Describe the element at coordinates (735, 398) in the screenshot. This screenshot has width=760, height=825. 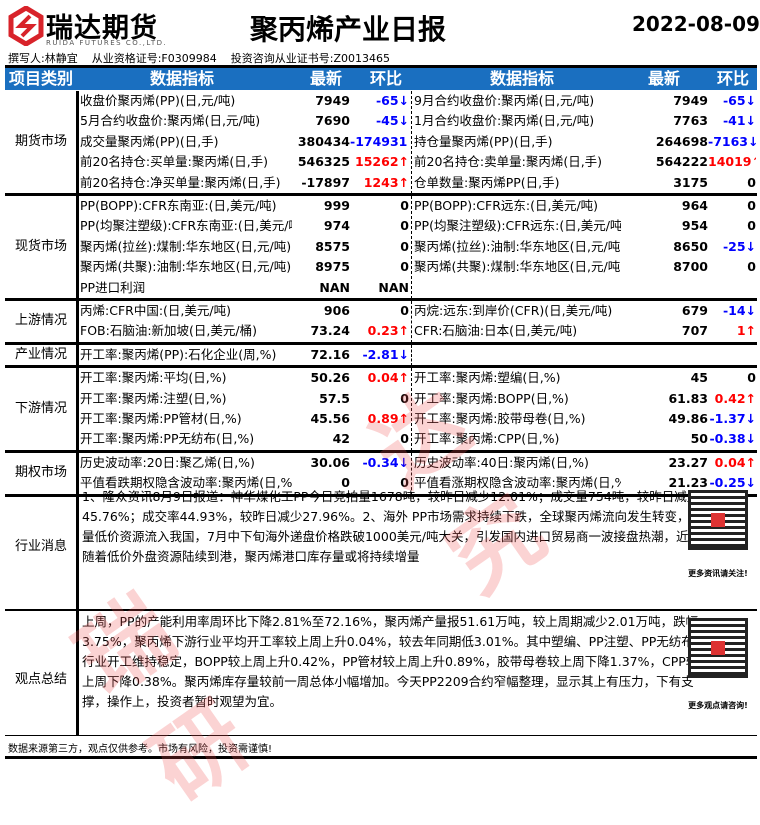
I see `change-value: 0.42↑` at that location.